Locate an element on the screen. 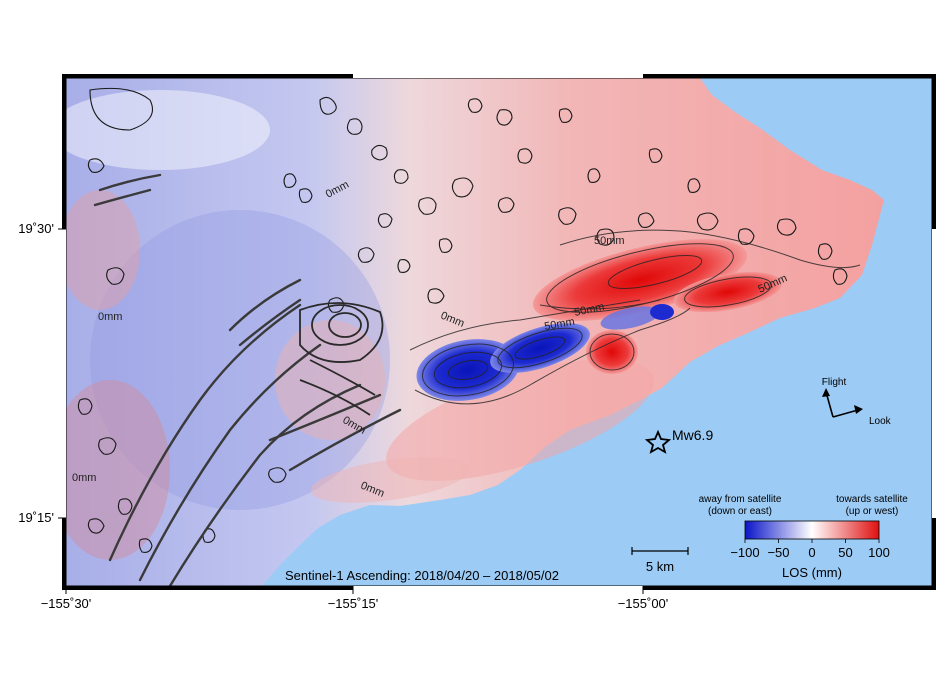 This screenshot has height=689, width=947. subsidence-lobe-middle is located at coordinates (540, 348).